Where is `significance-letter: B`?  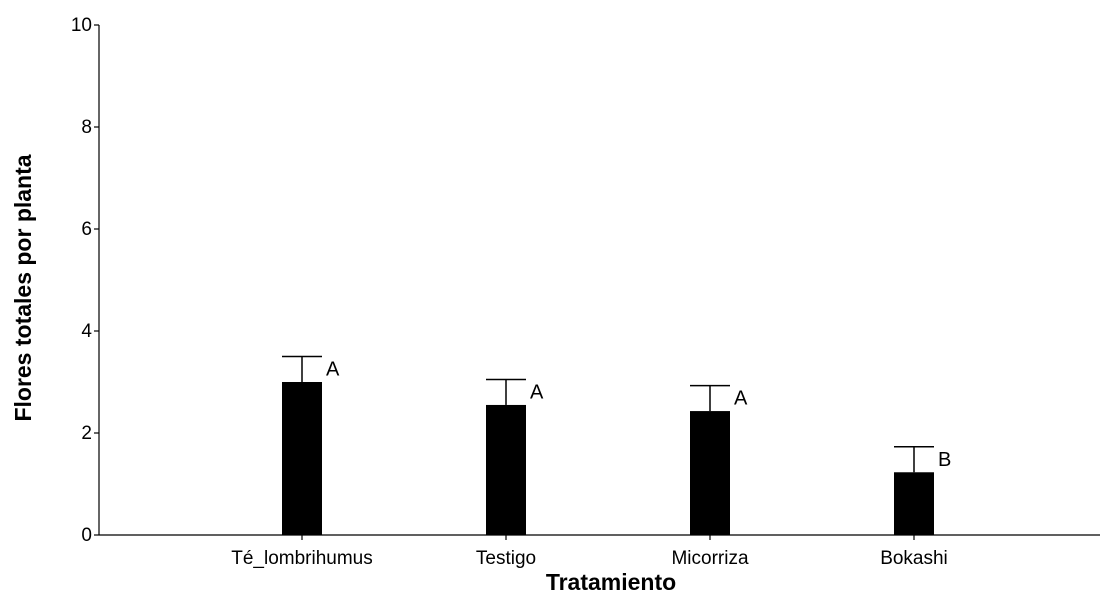
significance-letter: B is located at coordinates (944, 460).